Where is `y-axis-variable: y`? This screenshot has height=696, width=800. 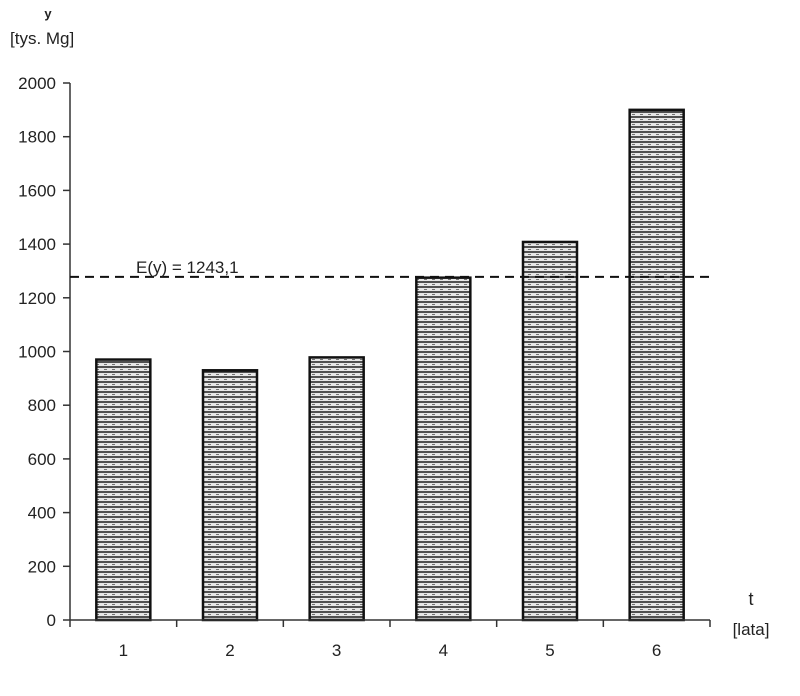 y-axis-variable: y is located at coordinates (48, 13).